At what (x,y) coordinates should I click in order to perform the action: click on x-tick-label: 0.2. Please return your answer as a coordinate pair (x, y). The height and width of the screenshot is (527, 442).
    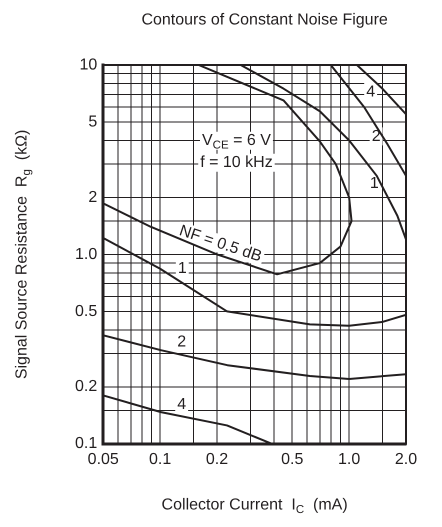
    Looking at the image, I should click on (217, 459).